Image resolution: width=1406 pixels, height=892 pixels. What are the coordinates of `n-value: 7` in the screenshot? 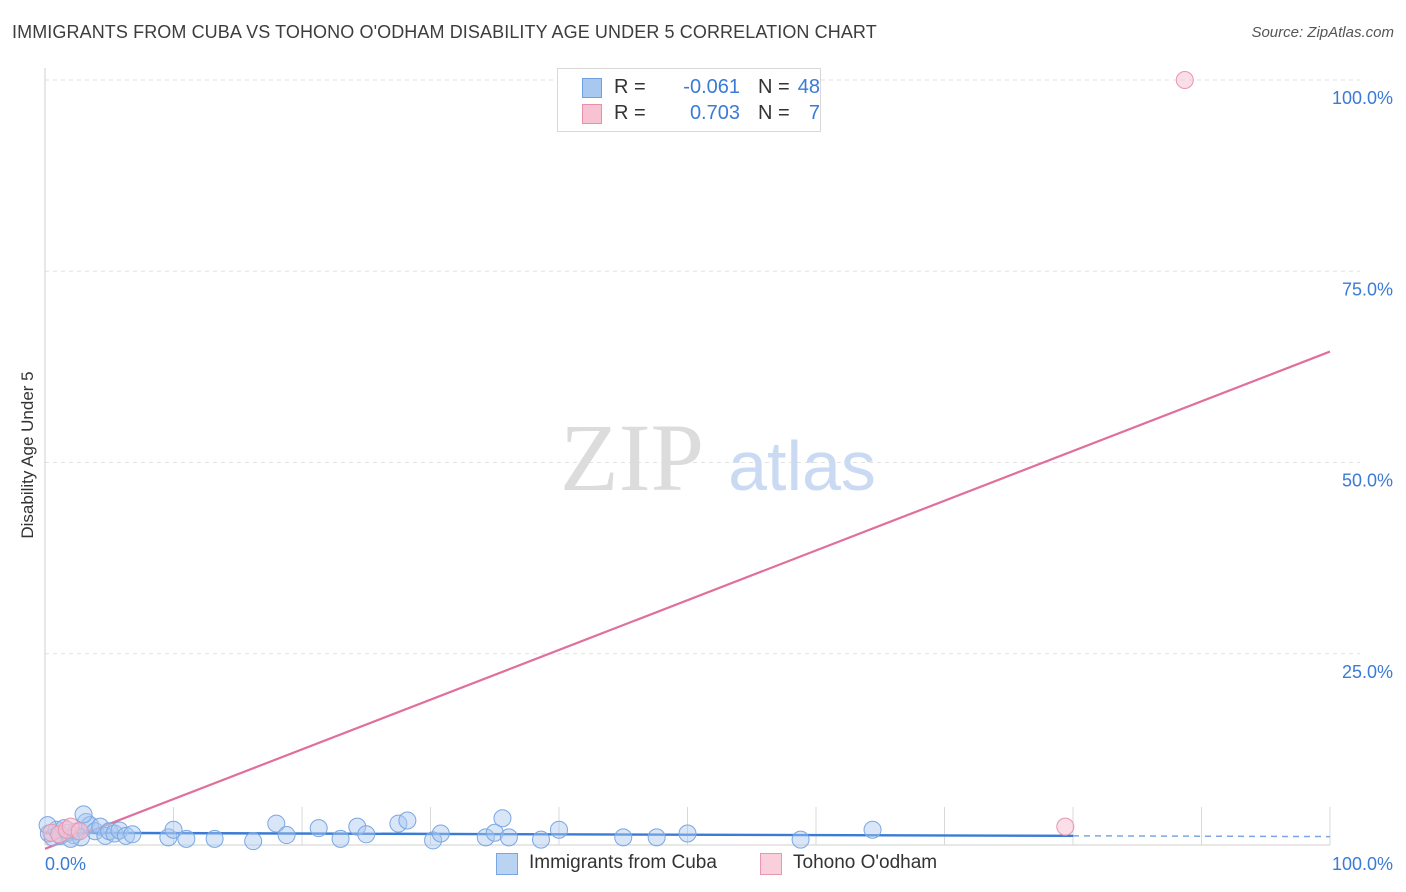 It's located at (814, 113).